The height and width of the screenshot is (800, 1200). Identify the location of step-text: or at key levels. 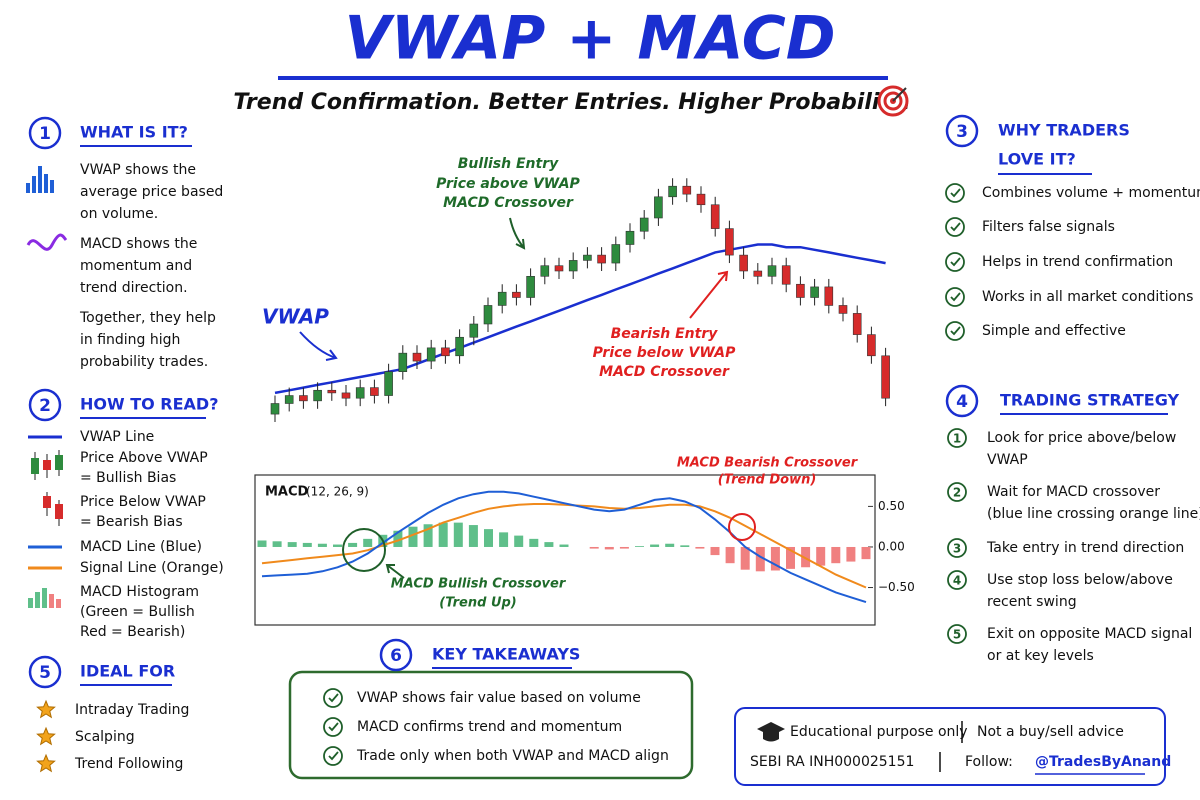
(1040, 656).